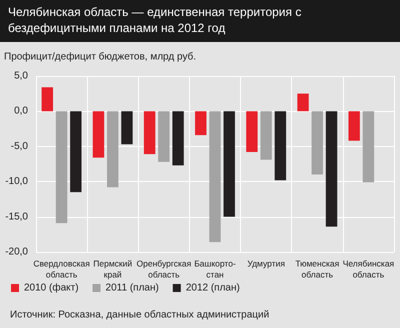 The width and height of the screenshot is (400, 328). What do you see at coordinates (368, 269) in the screenshot?
I see `x-tick-label: Челябинская область` at bounding box center [368, 269].